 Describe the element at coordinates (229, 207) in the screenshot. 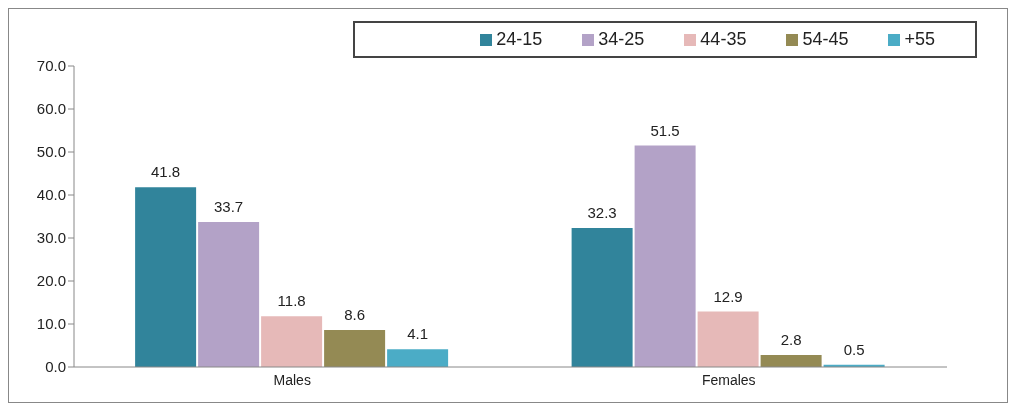

I see `data-label: 33.7` at that location.